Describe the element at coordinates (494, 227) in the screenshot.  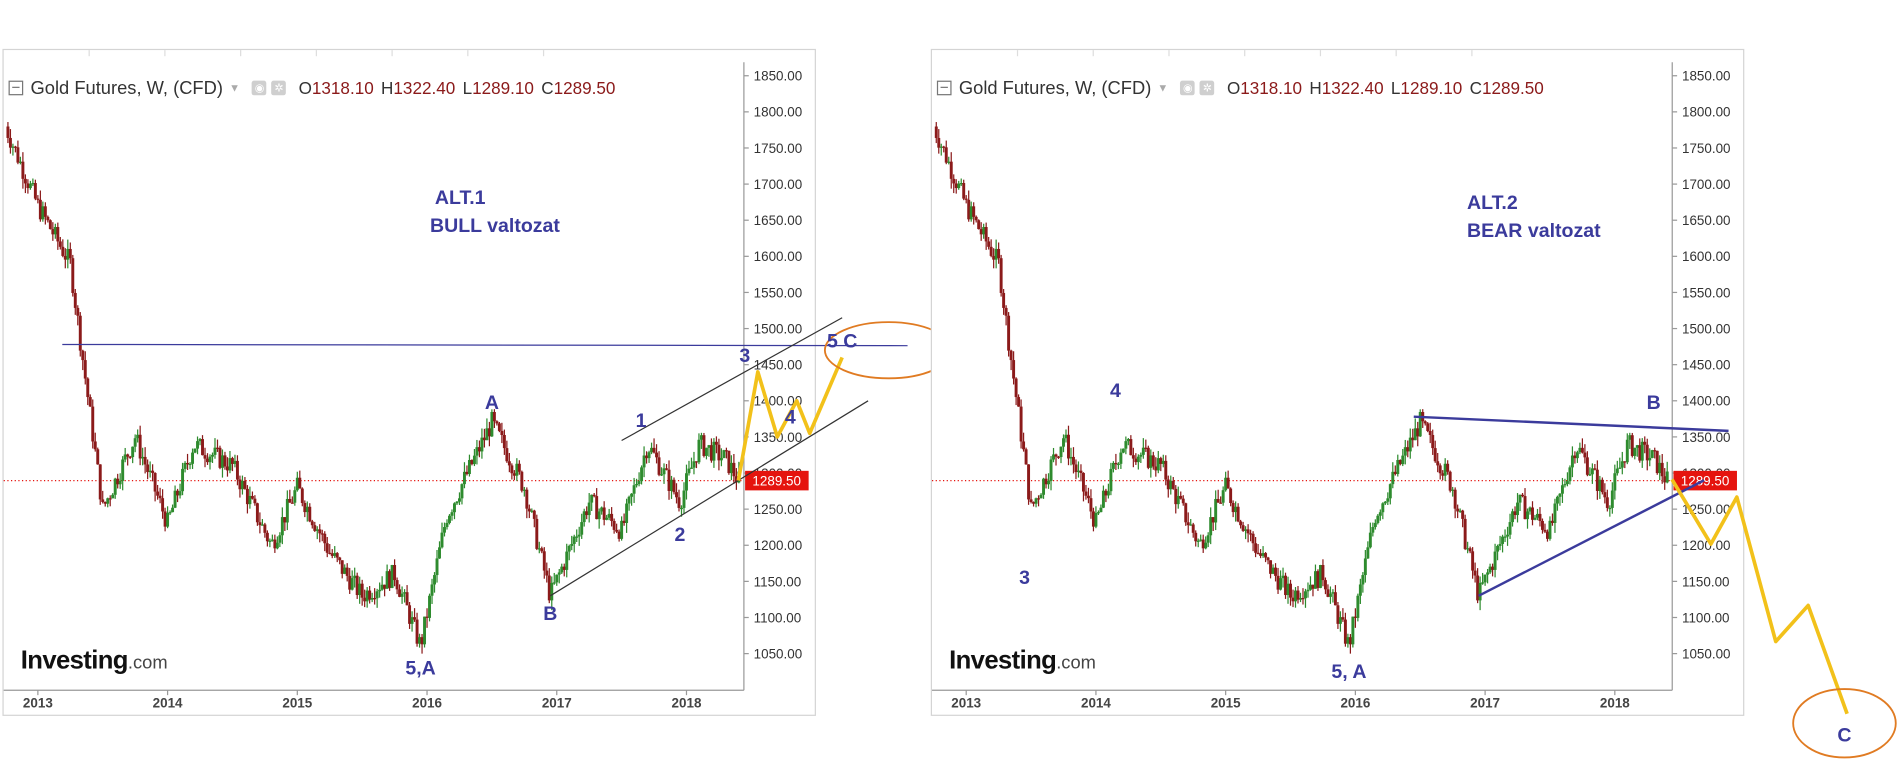
I see `alt-note-subtitle: BULL valtozat` at that location.